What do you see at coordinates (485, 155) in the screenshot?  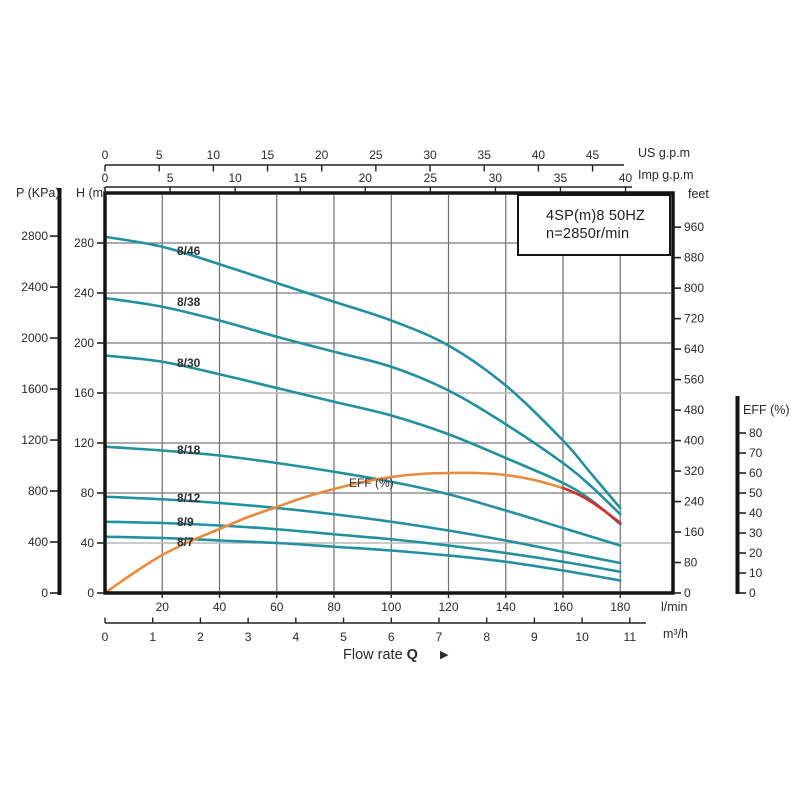 I see `us-gpm-tick-label: 35` at bounding box center [485, 155].